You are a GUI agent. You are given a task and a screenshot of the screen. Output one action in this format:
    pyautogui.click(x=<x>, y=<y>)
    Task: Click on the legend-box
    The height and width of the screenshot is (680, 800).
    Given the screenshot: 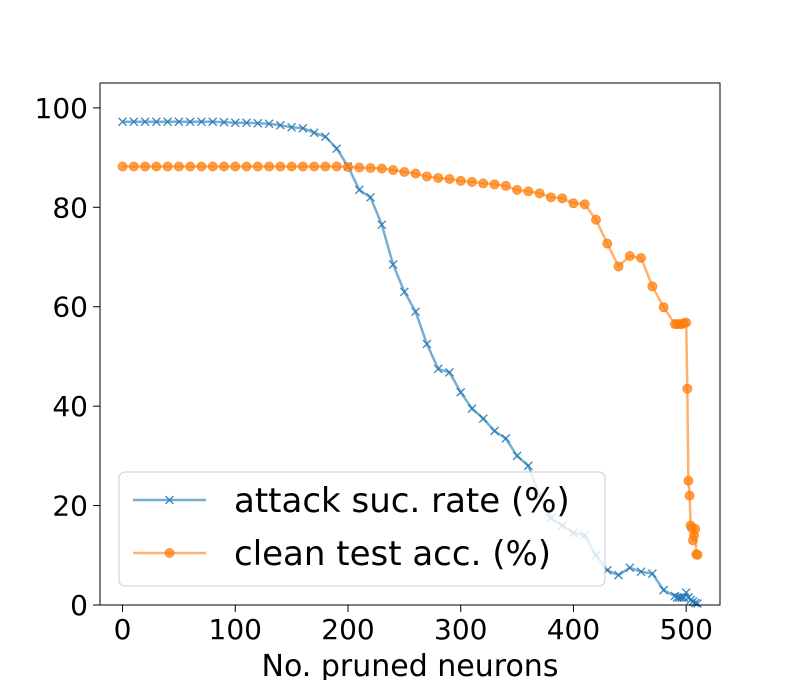 What is the action you would take?
    pyautogui.click(x=362, y=529)
    